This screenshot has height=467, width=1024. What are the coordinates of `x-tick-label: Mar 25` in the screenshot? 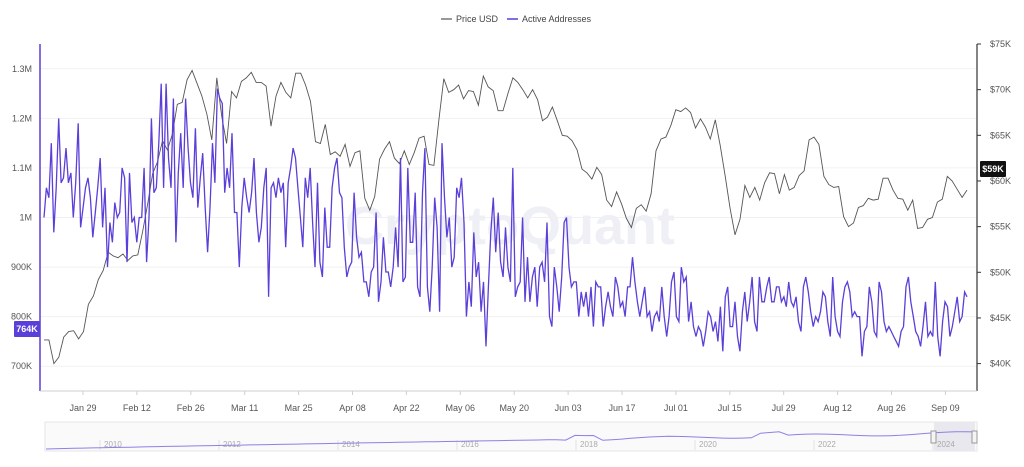 It's located at (299, 408).